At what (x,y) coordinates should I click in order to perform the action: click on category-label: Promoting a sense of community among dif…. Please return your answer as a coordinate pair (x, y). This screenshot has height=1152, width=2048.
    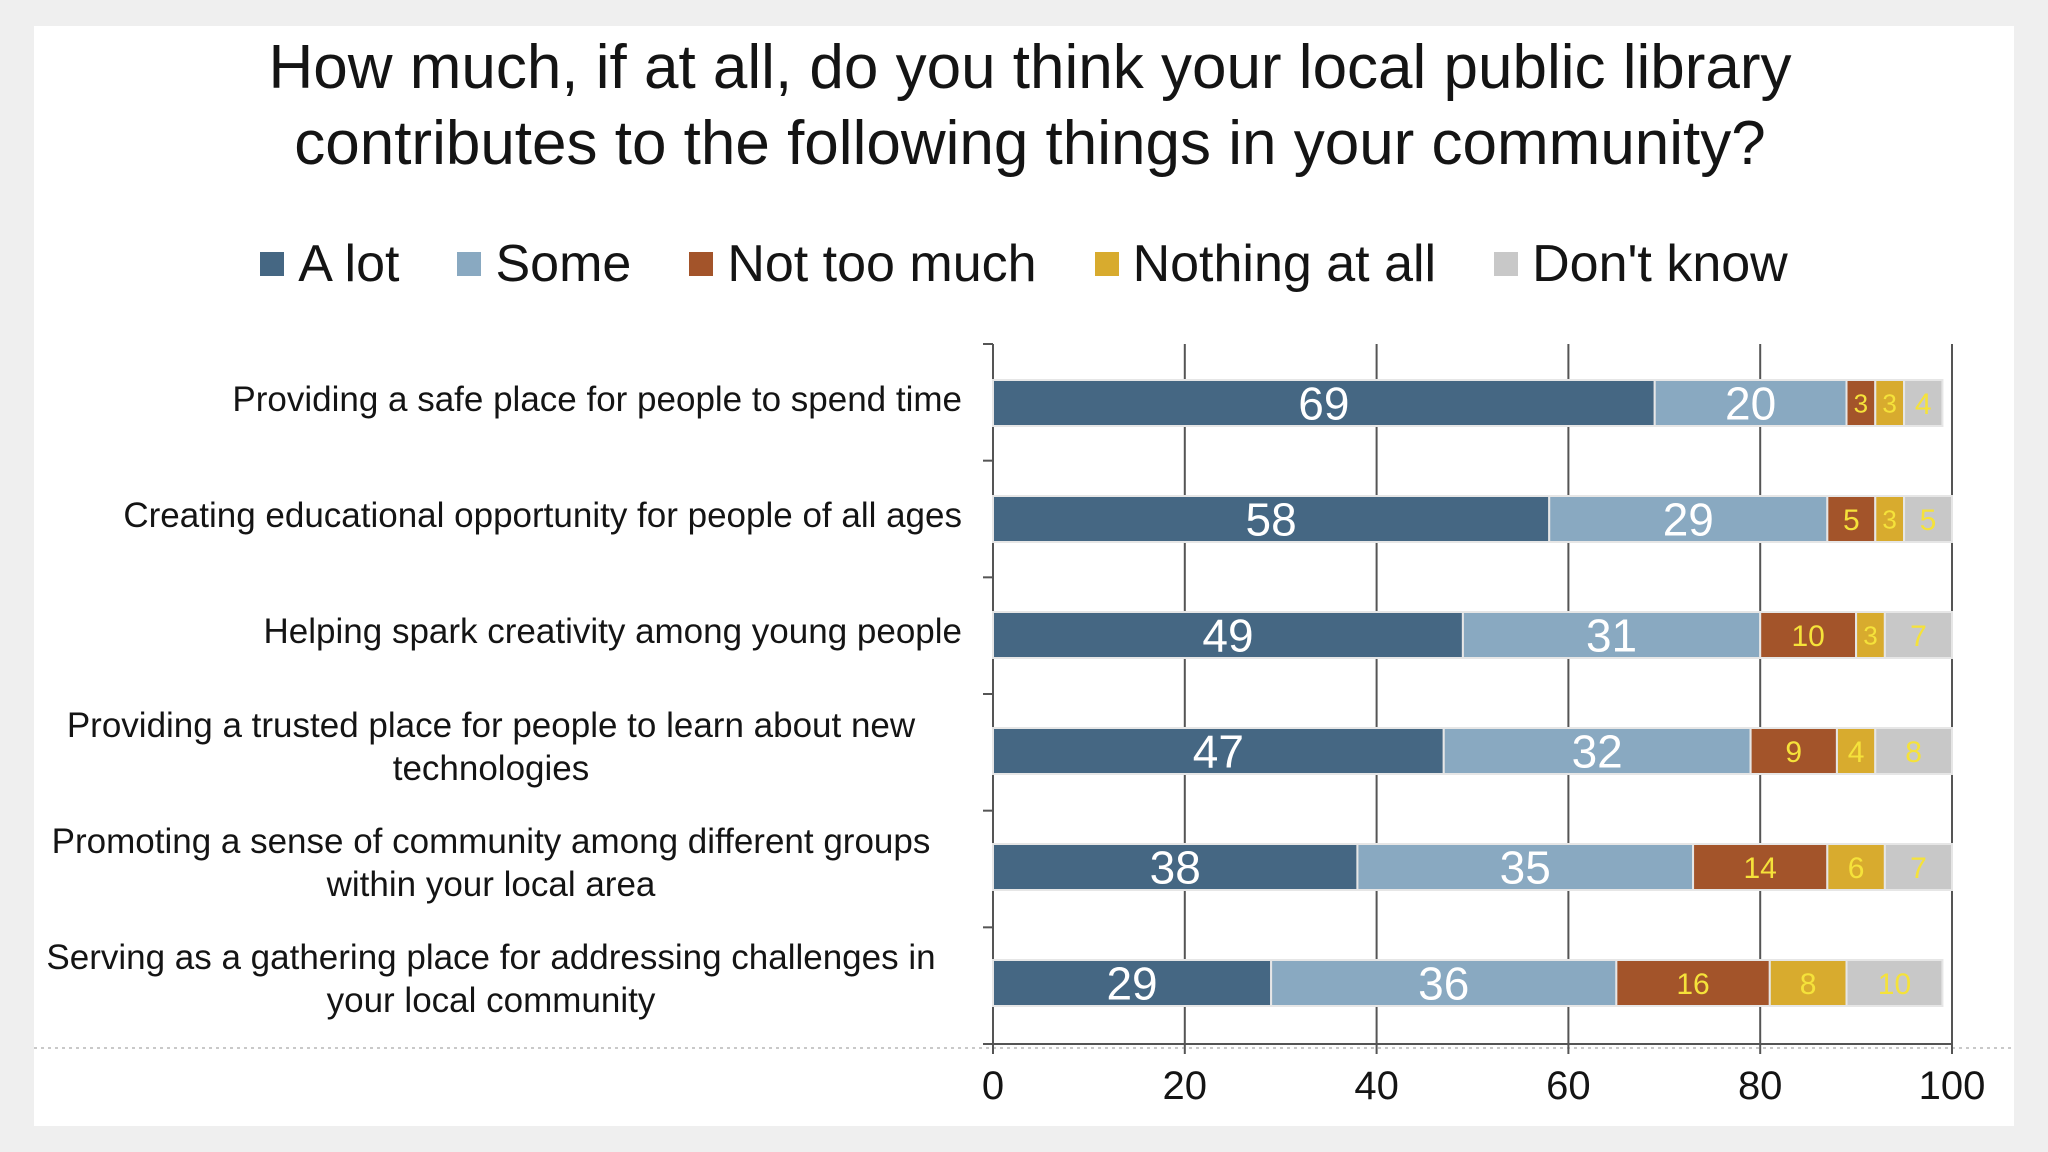
    Looking at the image, I should click on (491, 863).